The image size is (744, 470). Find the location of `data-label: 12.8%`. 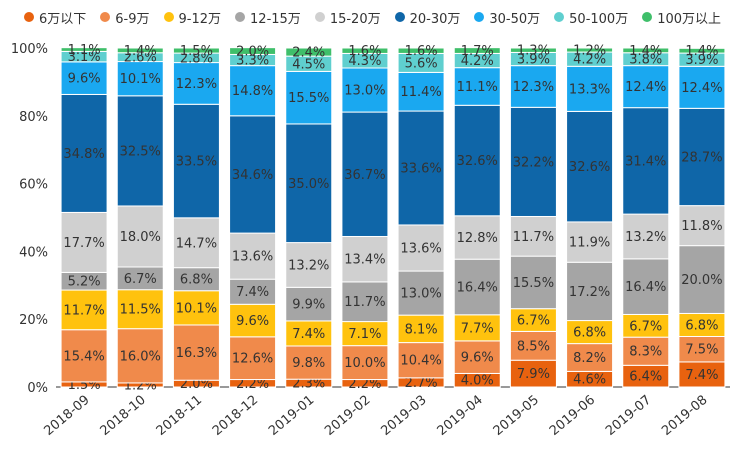

data-label: 12.8% is located at coordinates (477, 238).